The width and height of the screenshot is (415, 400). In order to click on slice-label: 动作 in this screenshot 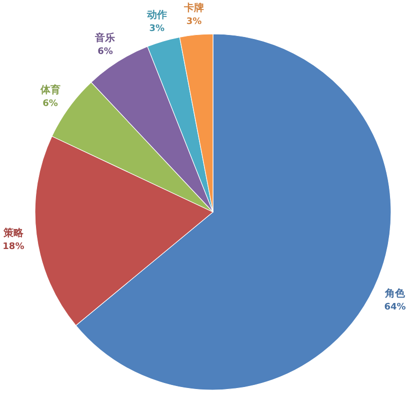, I will do `click(156, 14)`.